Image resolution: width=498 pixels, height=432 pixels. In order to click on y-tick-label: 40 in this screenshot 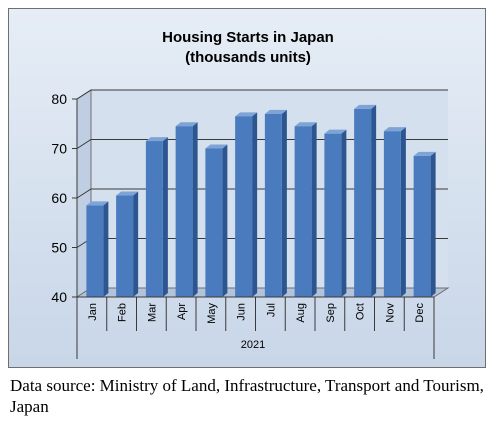, I will do `click(59, 297)`.